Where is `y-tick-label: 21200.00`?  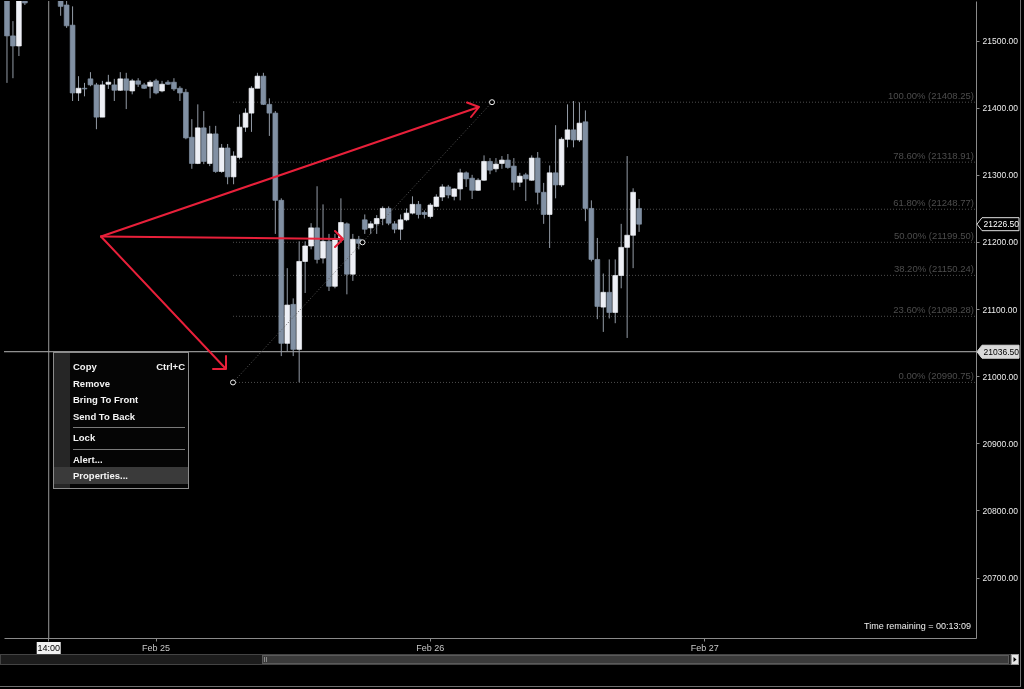
y-tick-label: 21200.00 is located at coordinates (1000, 242).